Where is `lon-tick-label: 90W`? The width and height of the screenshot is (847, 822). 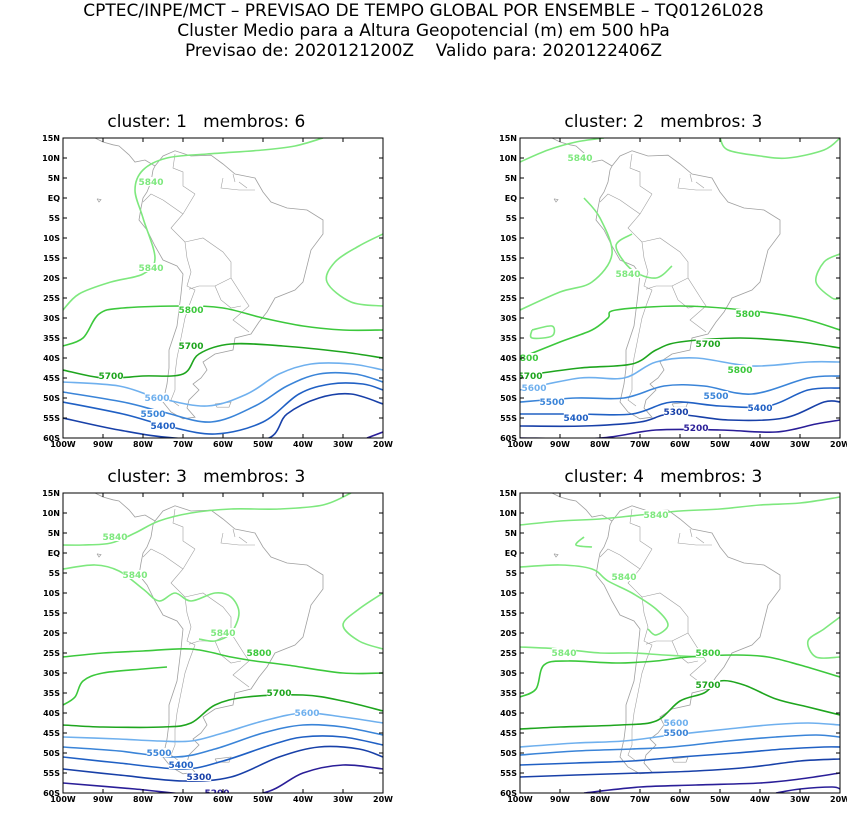 lon-tick-label: 90W is located at coordinates (560, 444).